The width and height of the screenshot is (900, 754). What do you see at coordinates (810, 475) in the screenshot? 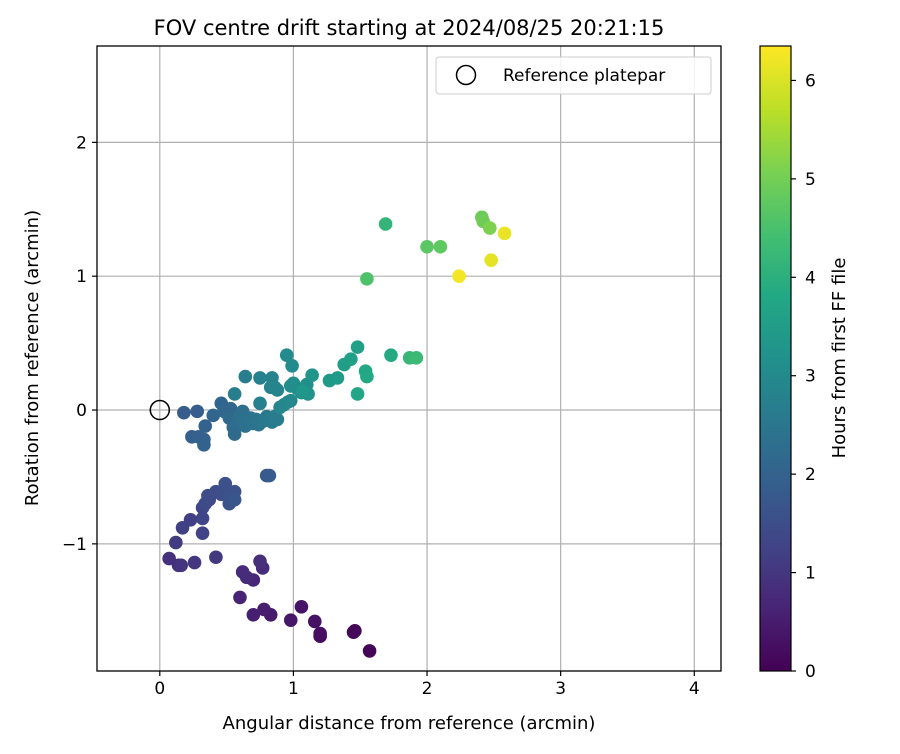
I see `colorbar-tick-label: 2` at bounding box center [810, 475].